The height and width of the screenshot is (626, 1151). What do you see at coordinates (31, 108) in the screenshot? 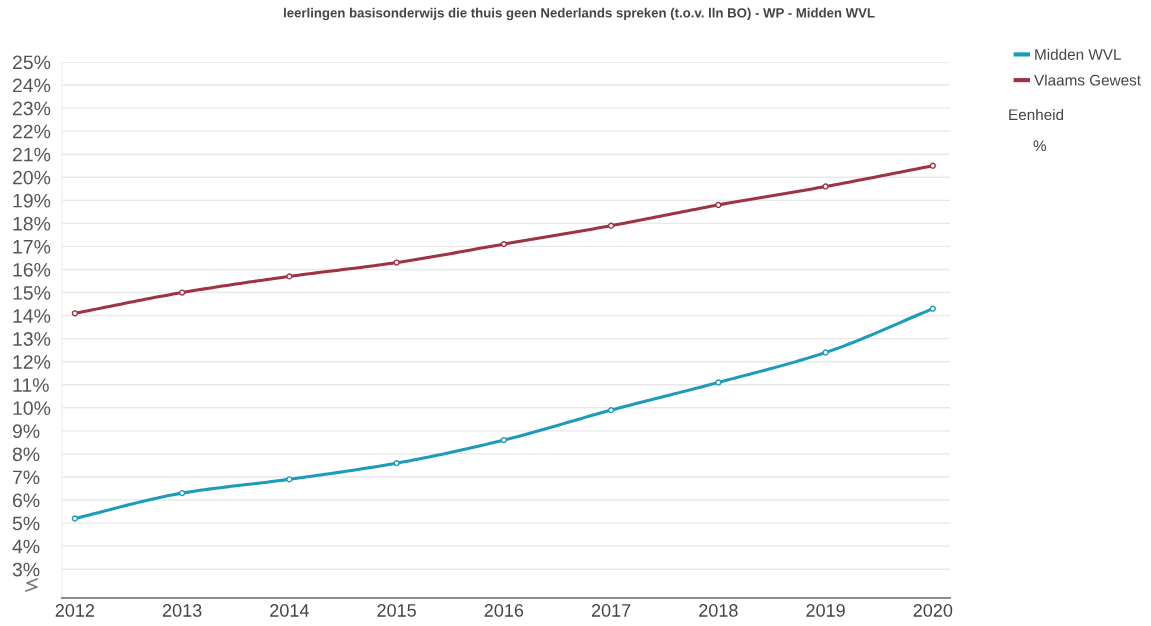
I see `y-tick-label: 23%` at bounding box center [31, 108].